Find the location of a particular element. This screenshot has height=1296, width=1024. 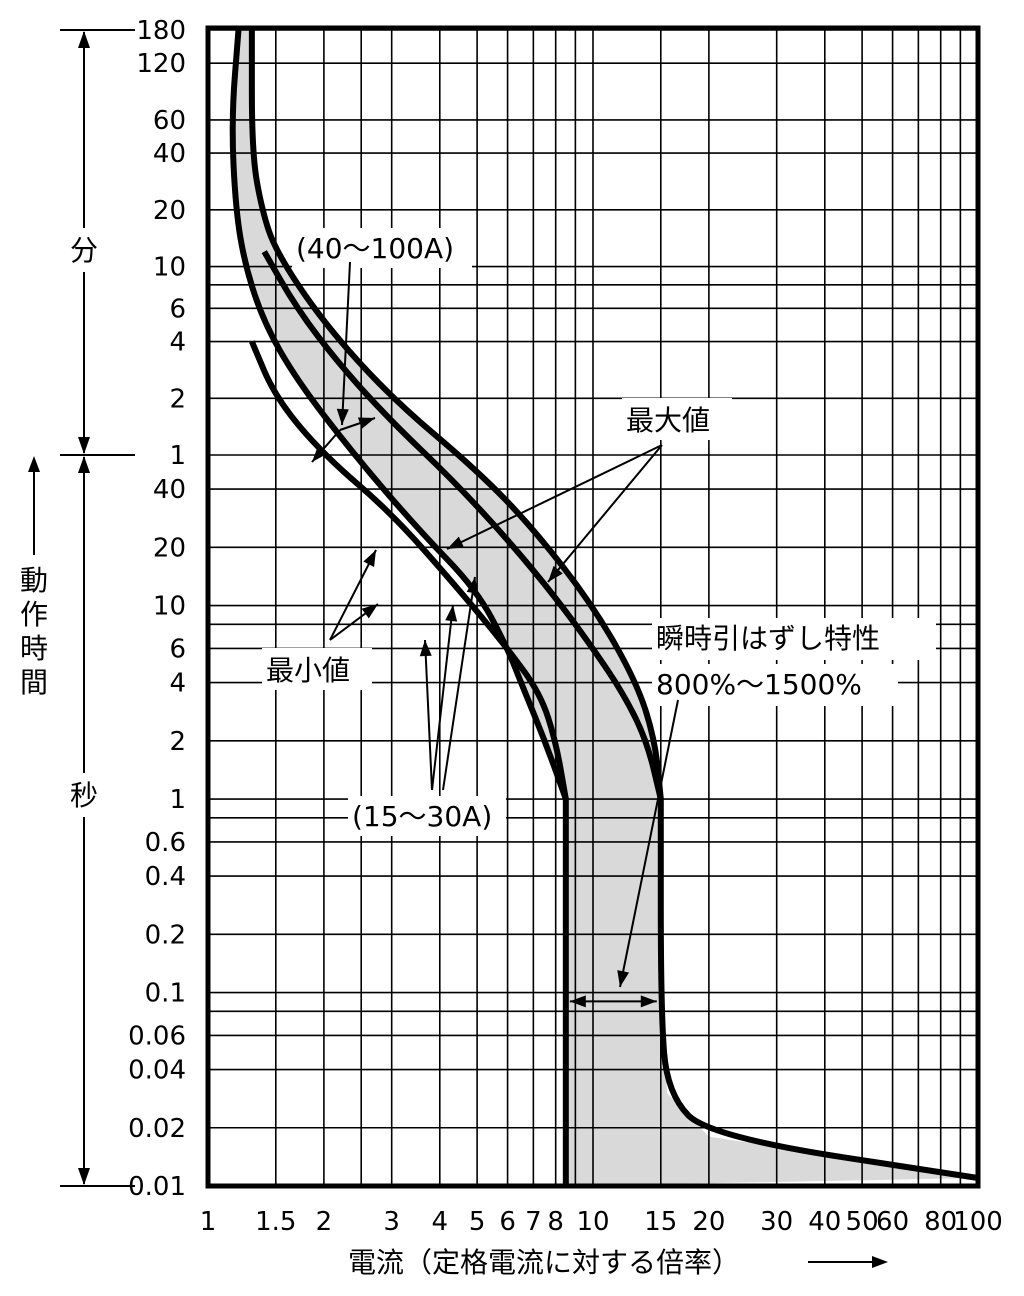

annotation-min: 最小値 is located at coordinates (308, 670).